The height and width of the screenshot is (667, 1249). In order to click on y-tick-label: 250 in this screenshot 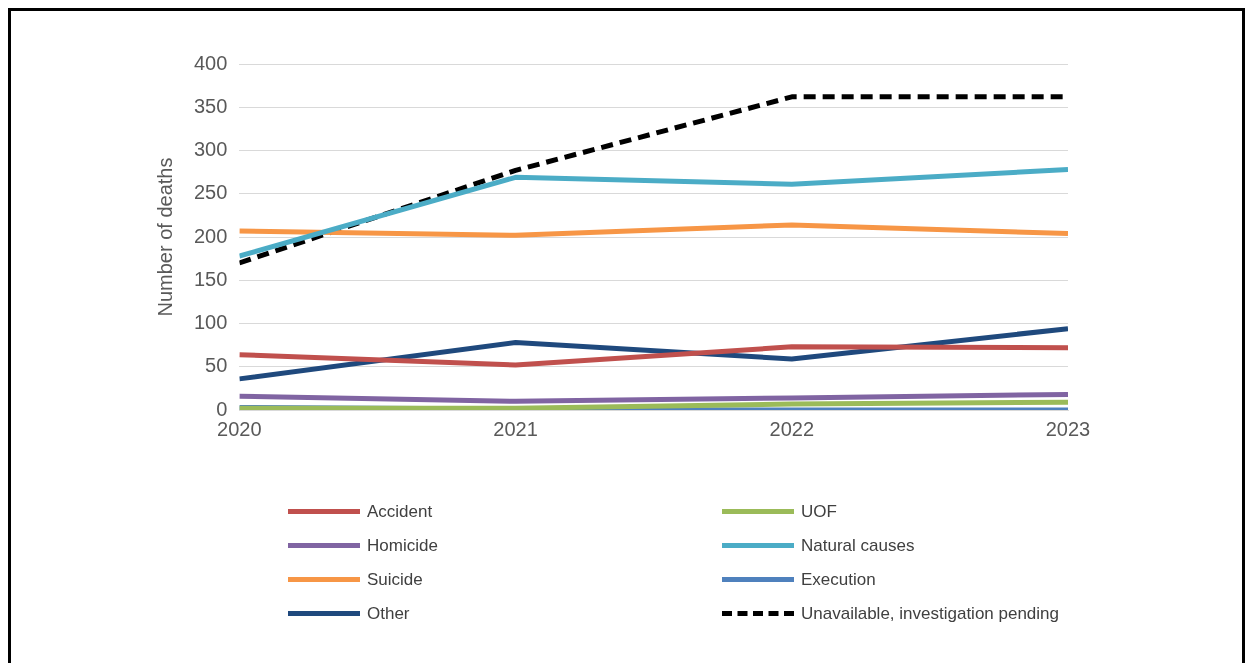, I will do `click(210, 192)`.